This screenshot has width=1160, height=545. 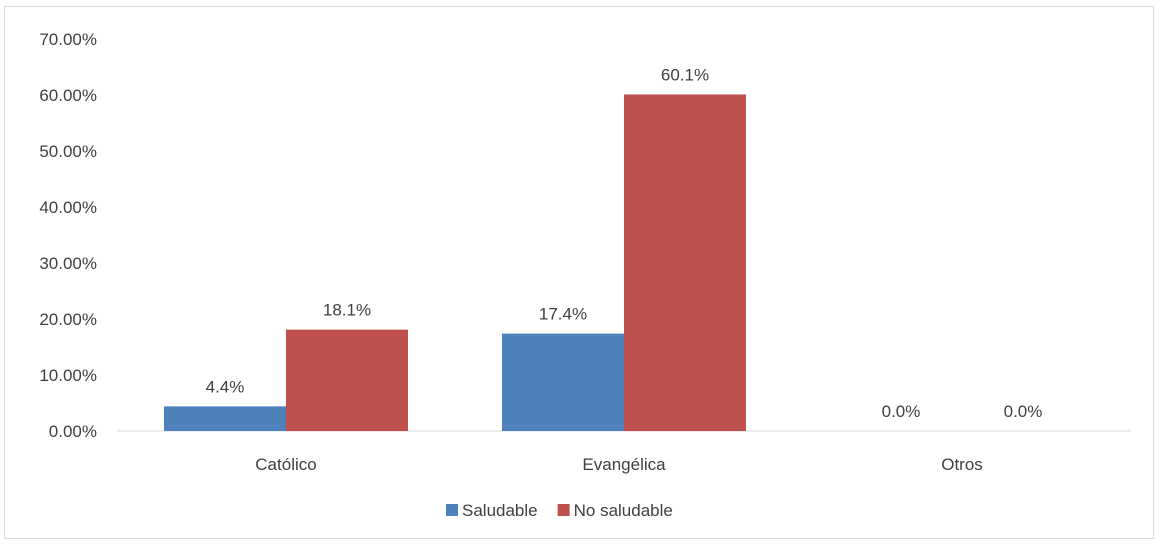 What do you see at coordinates (225, 386) in the screenshot?
I see `data-label: 4.4%` at bounding box center [225, 386].